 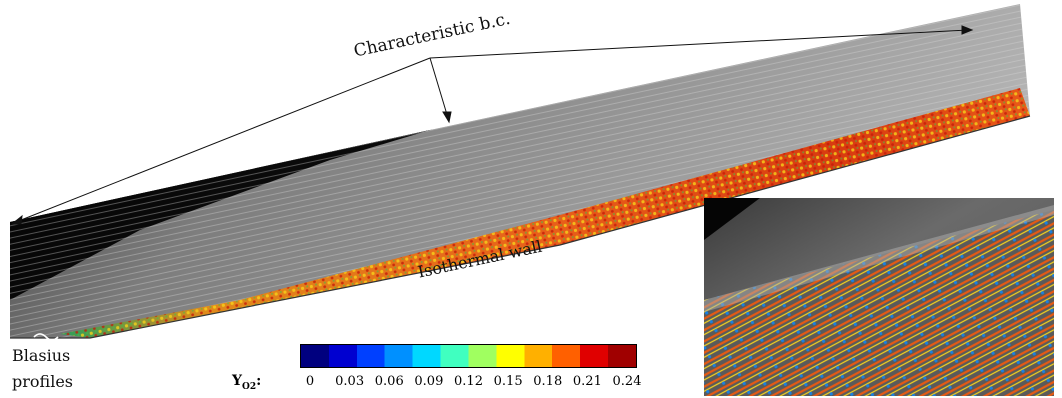 What do you see at coordinates (247, 382) in the screenshot?
I see `colorbar-variable-label: YO2:` at bounding box center [247, 382].